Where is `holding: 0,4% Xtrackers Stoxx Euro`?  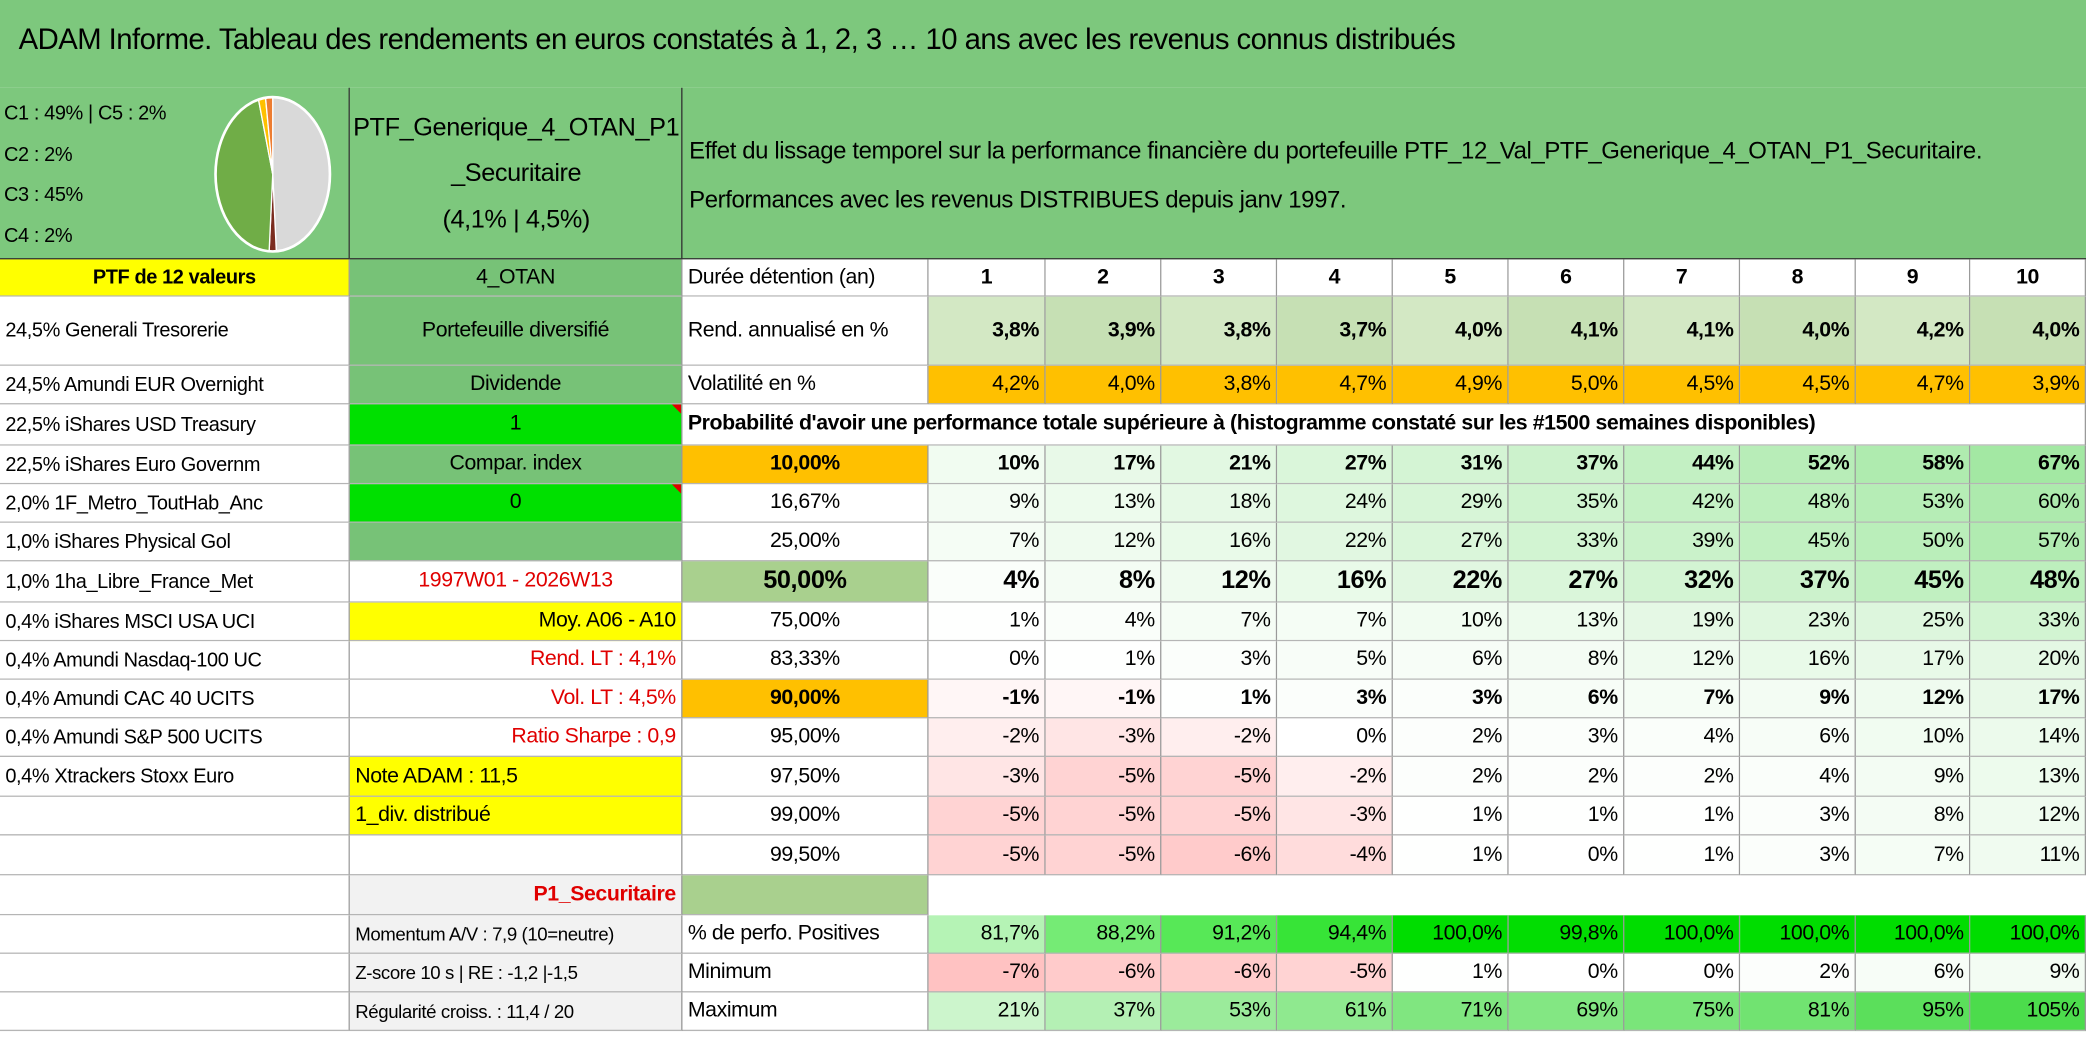 holding: 0,4% Xtrackers Stoxx Euro is located at coordinates (175, 776).